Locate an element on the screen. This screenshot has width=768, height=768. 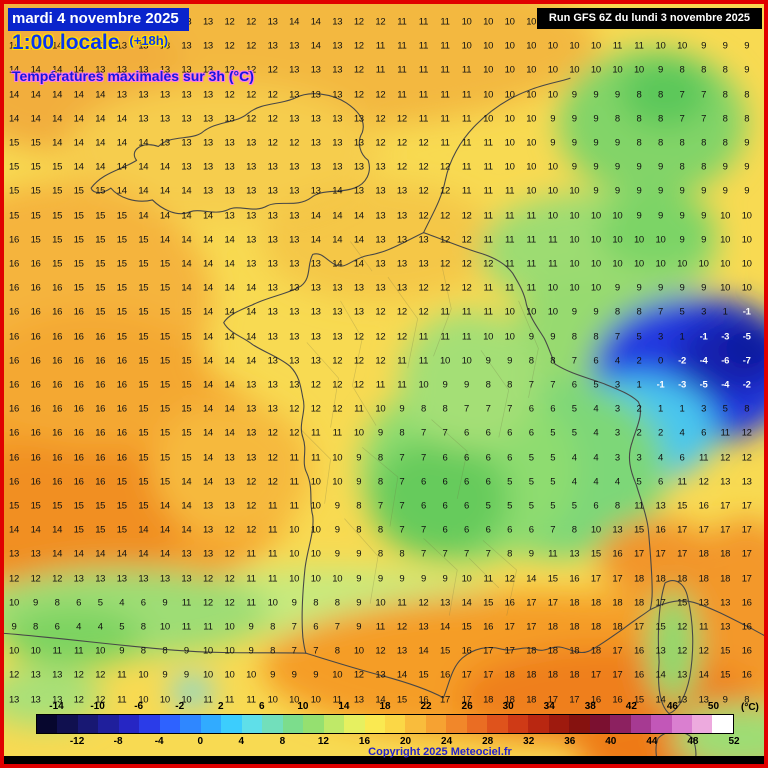
temp-value: 3 is located at coordinates (660, 337).